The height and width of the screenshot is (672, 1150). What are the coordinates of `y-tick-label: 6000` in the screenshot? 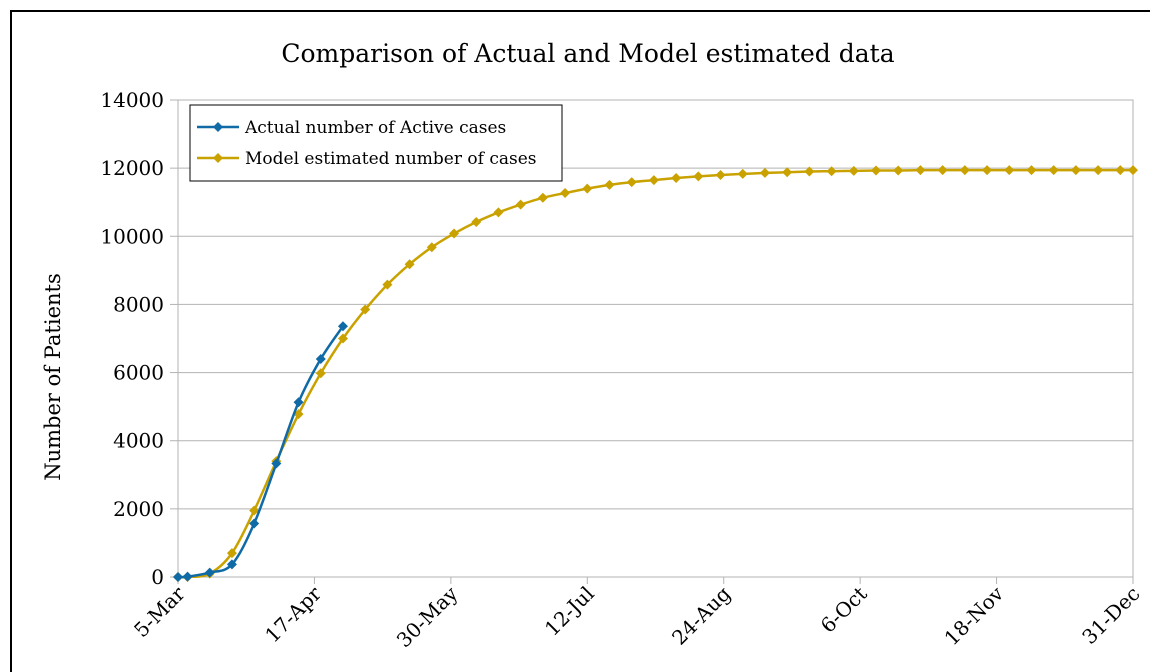 It's located at (138, 373).